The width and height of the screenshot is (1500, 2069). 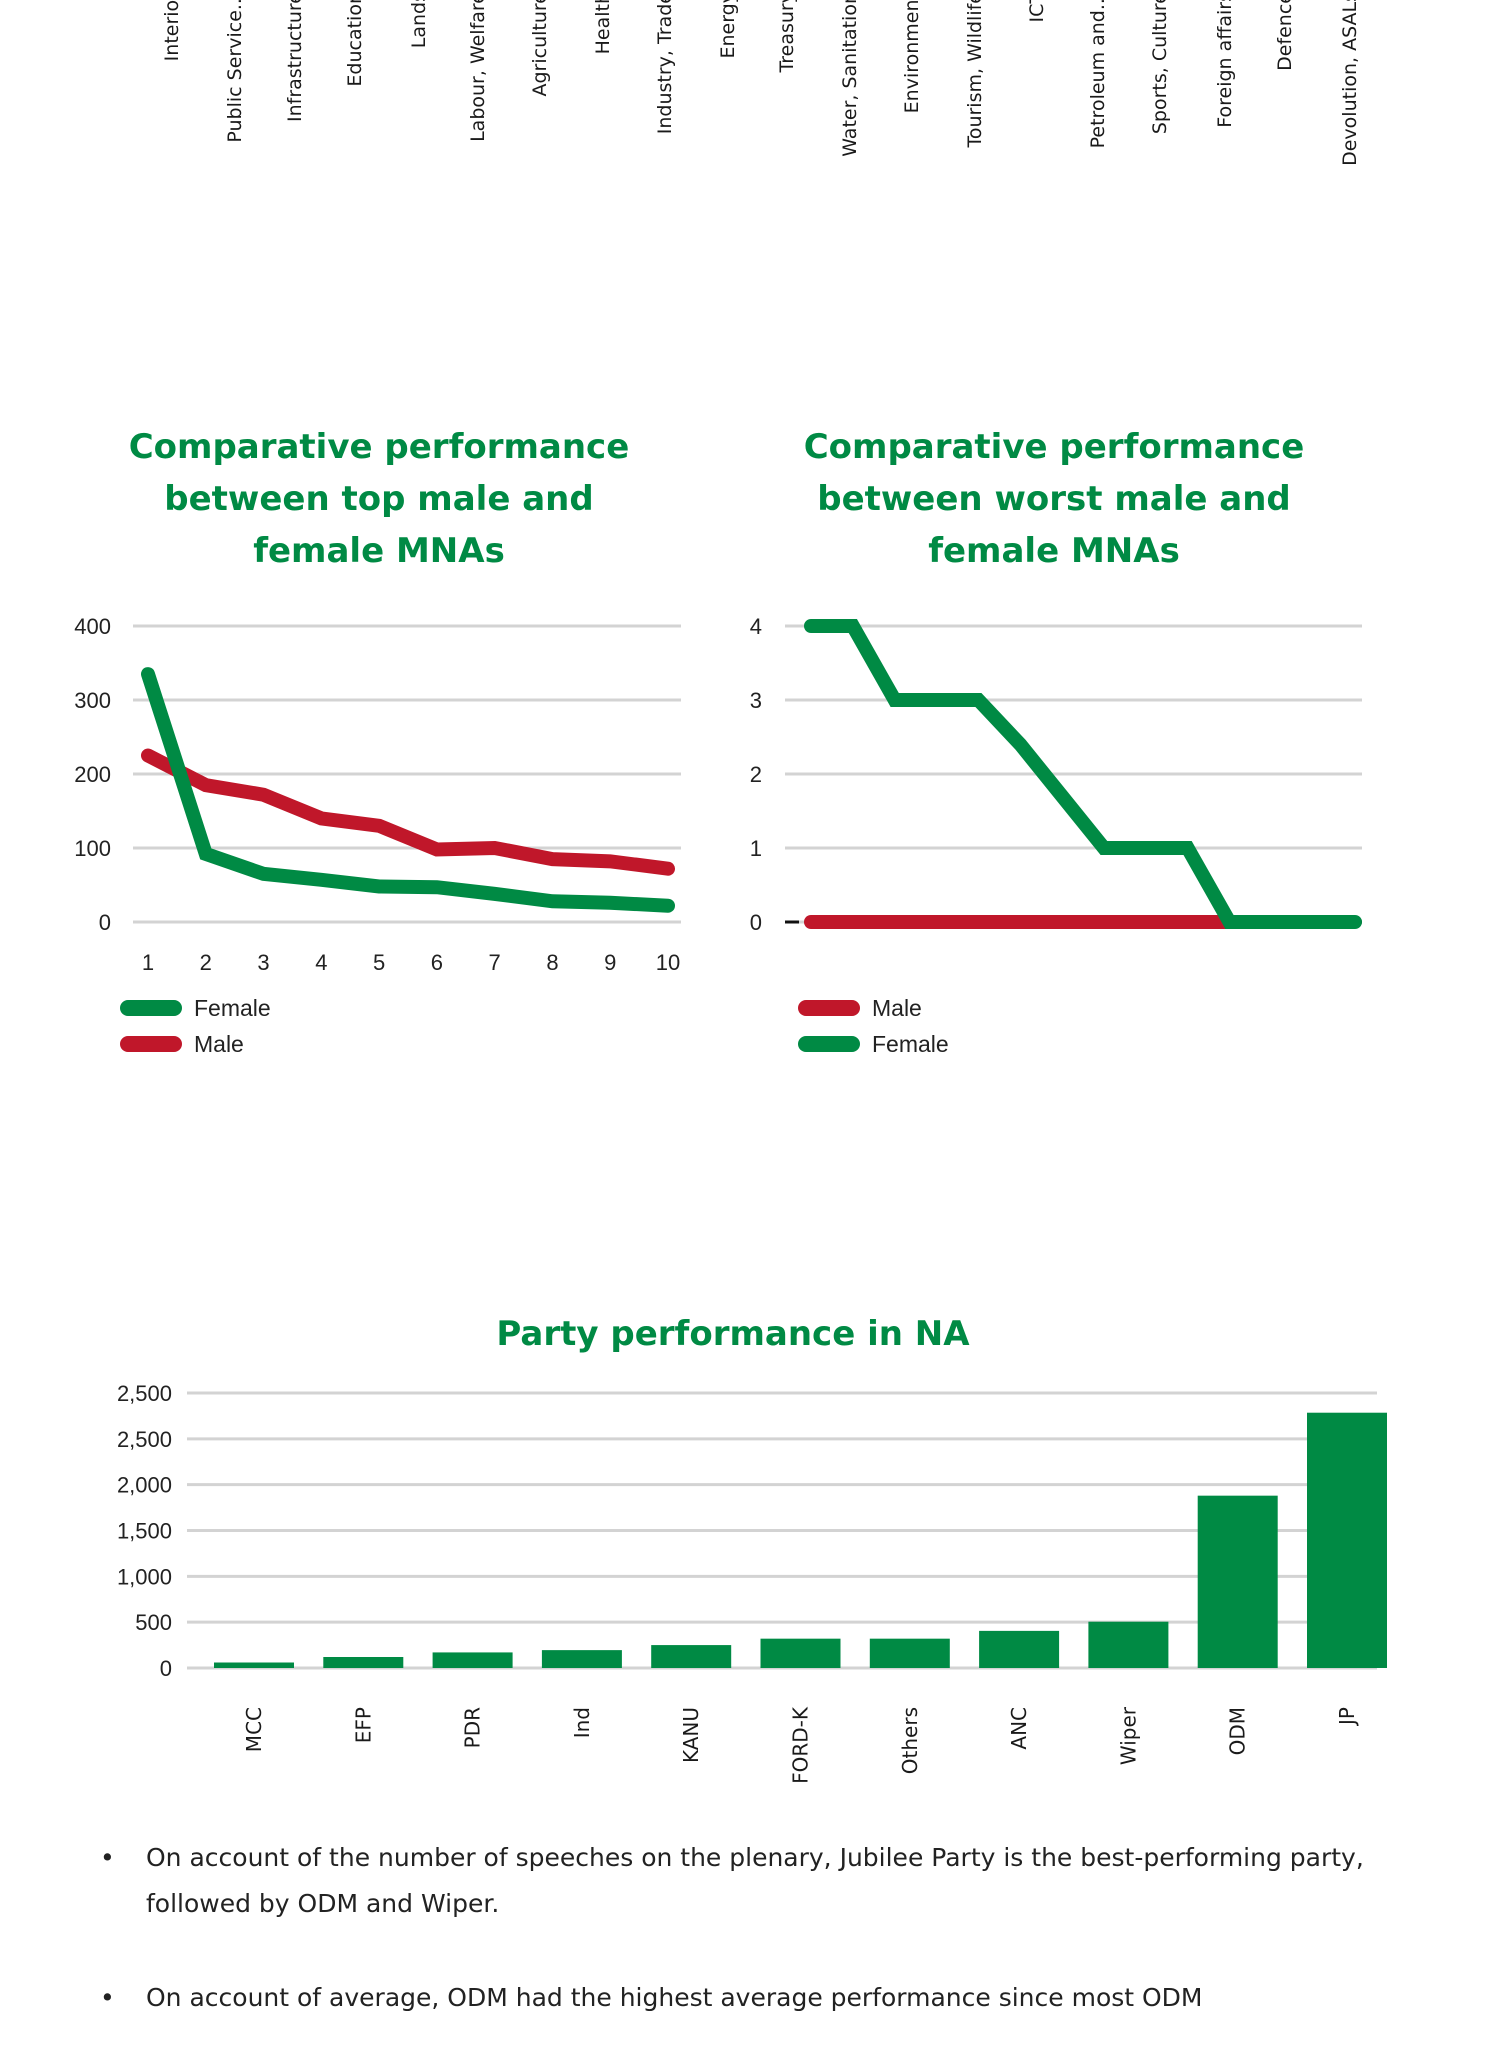 I want to click on x-category-label: Ind, so click(x=582, y=1722).